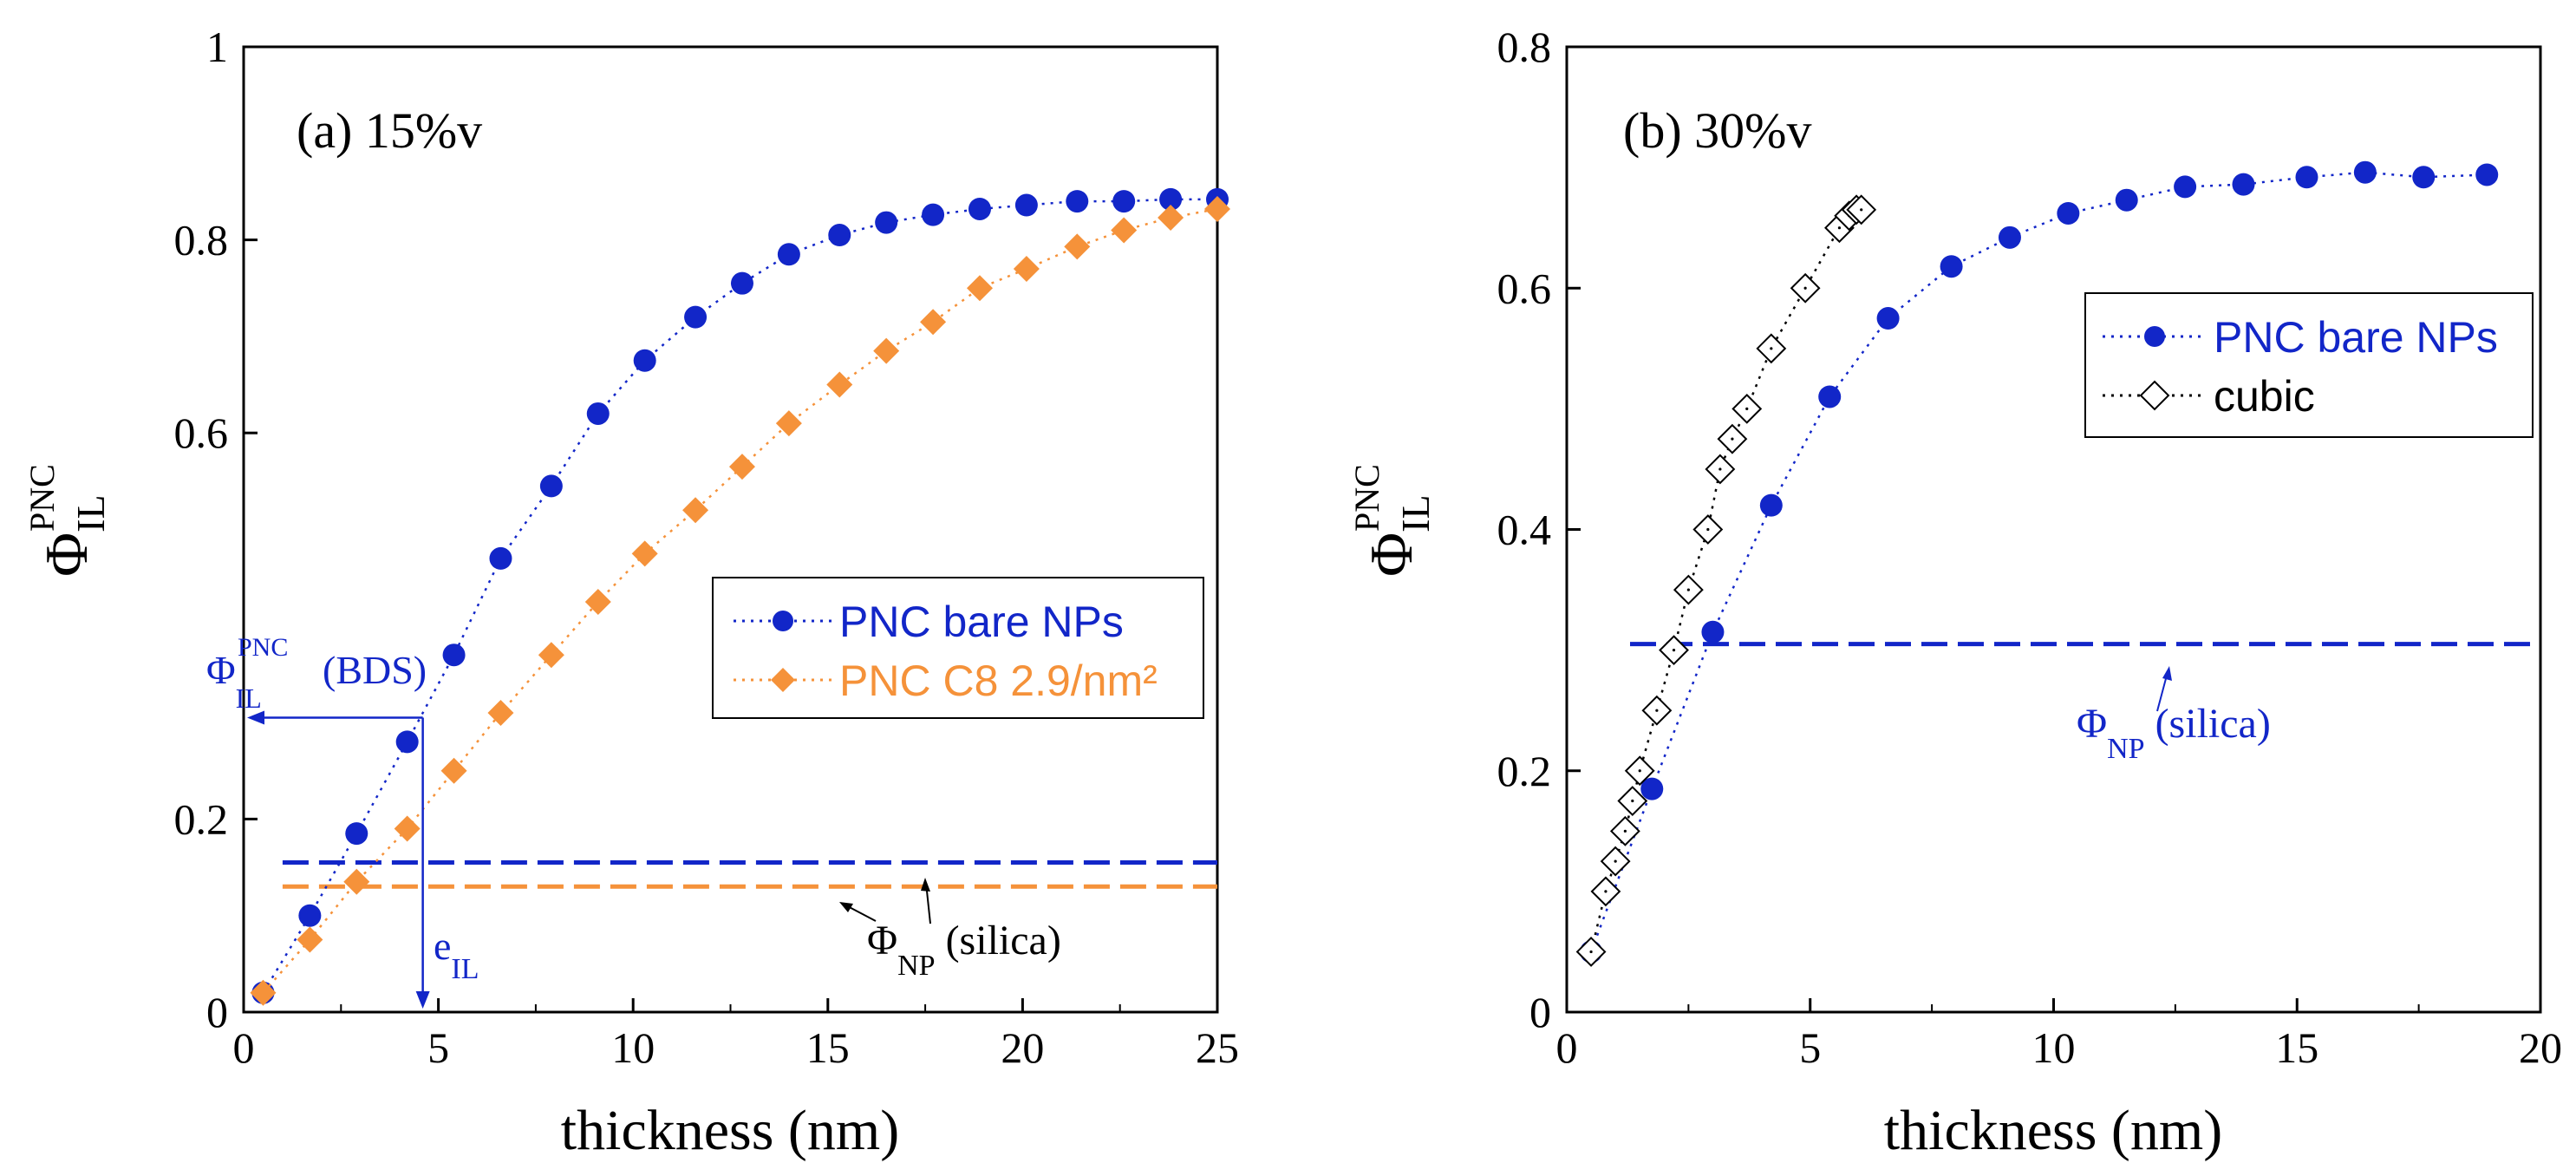 This screenshot has height=1176, width=2576. What do you see at coordinates (828, 1047) in the screenshot?
I see `panel-a-xtick-label: 15` at bounding box center [828, 1047].